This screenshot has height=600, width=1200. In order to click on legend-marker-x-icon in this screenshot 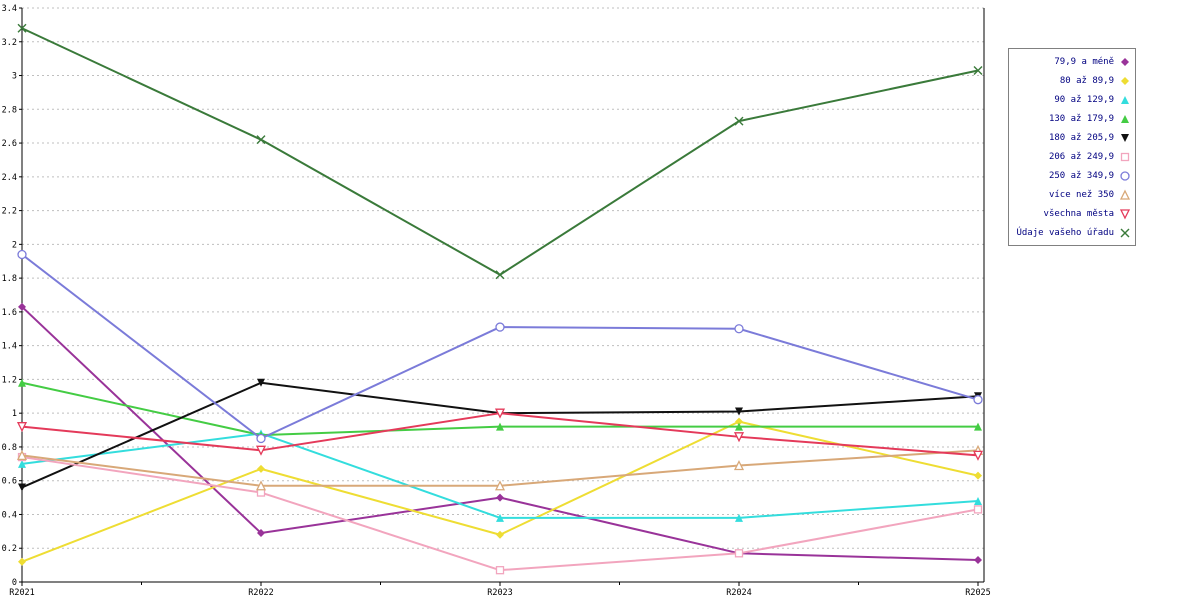, I will do `click(1125, 232)`.